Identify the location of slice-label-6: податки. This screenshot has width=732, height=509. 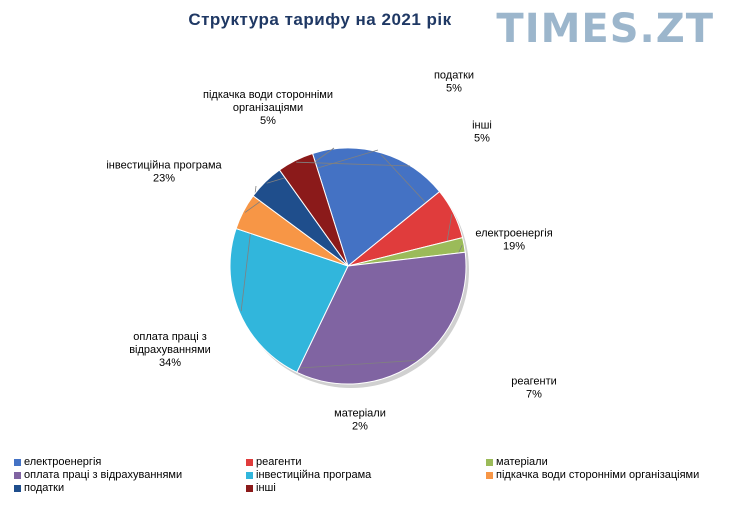
(454, 75).